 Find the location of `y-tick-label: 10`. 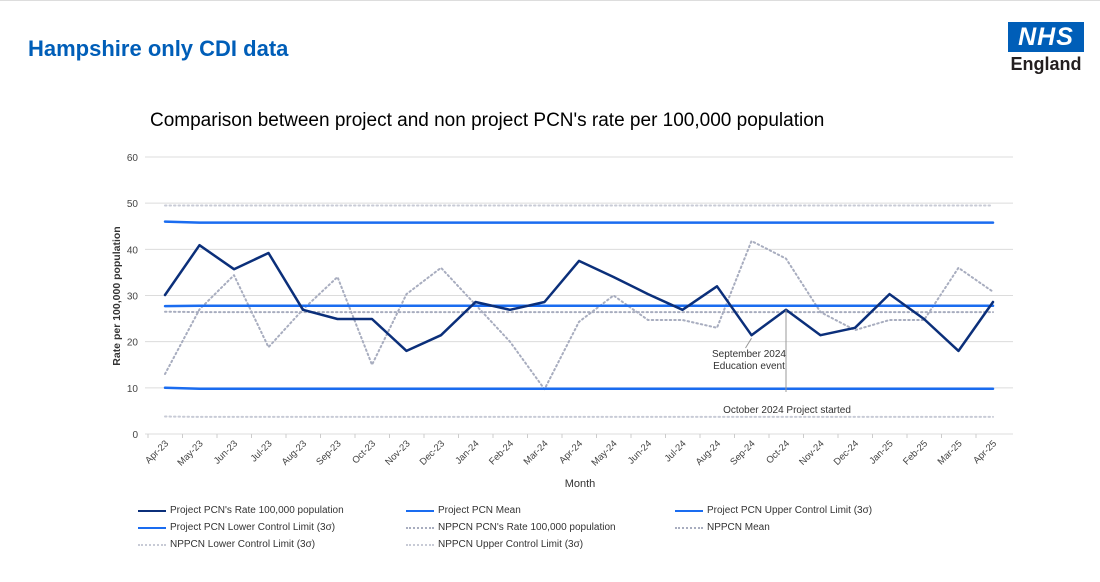

y-tick-label: 10 is located at coordinates (133, 389).